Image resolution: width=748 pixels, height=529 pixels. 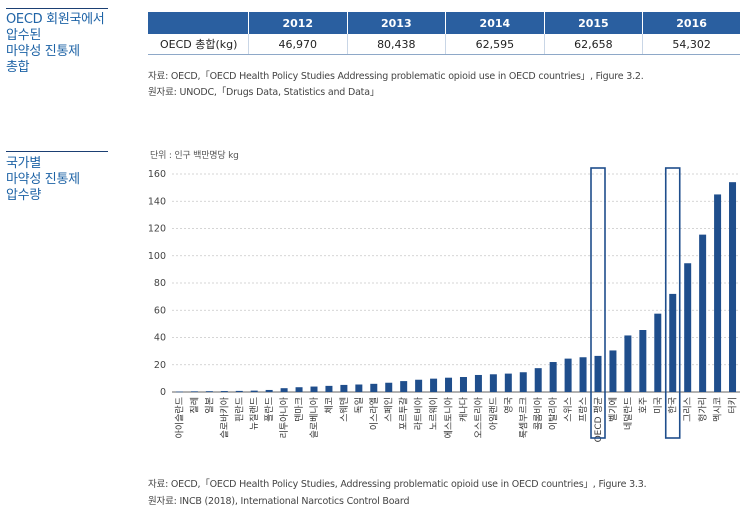 What do you see at coordinates (594, 44) in the screenshot?
I see `table-cell: 62,658` at bounding box center [594, 44].